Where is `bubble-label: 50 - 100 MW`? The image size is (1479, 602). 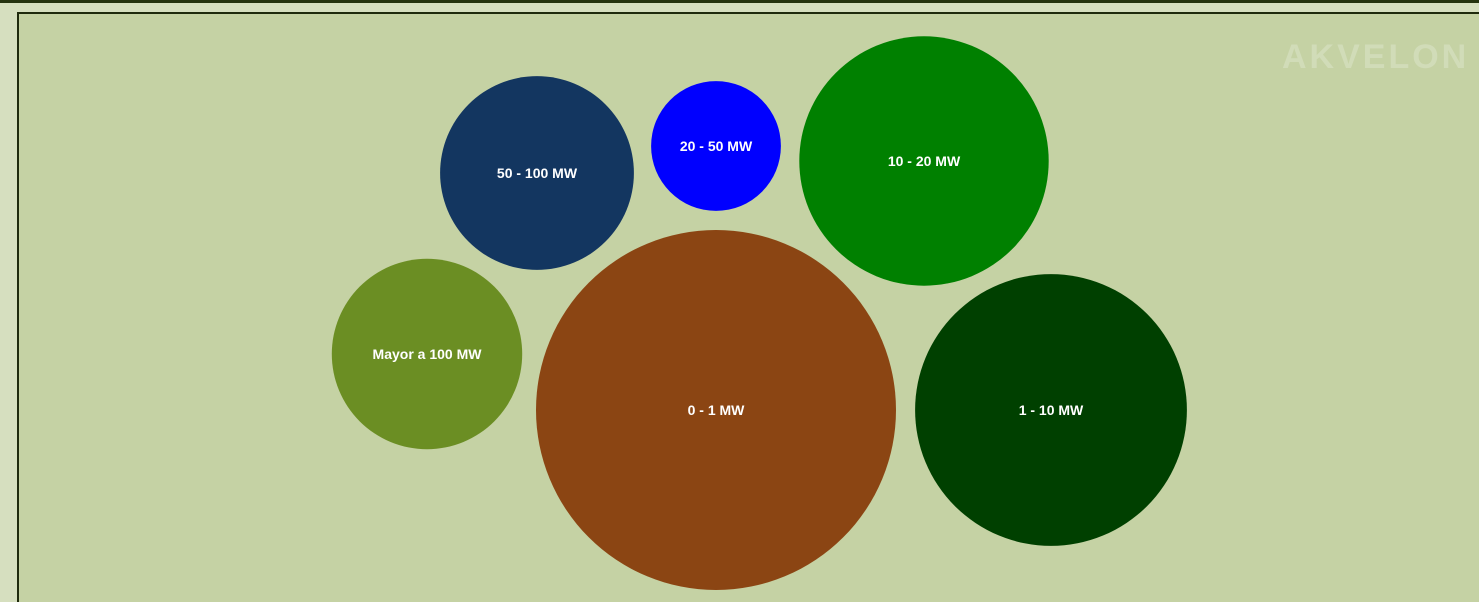
bubble-label: 50 - 100 MW is located at coordinates (537, 173).